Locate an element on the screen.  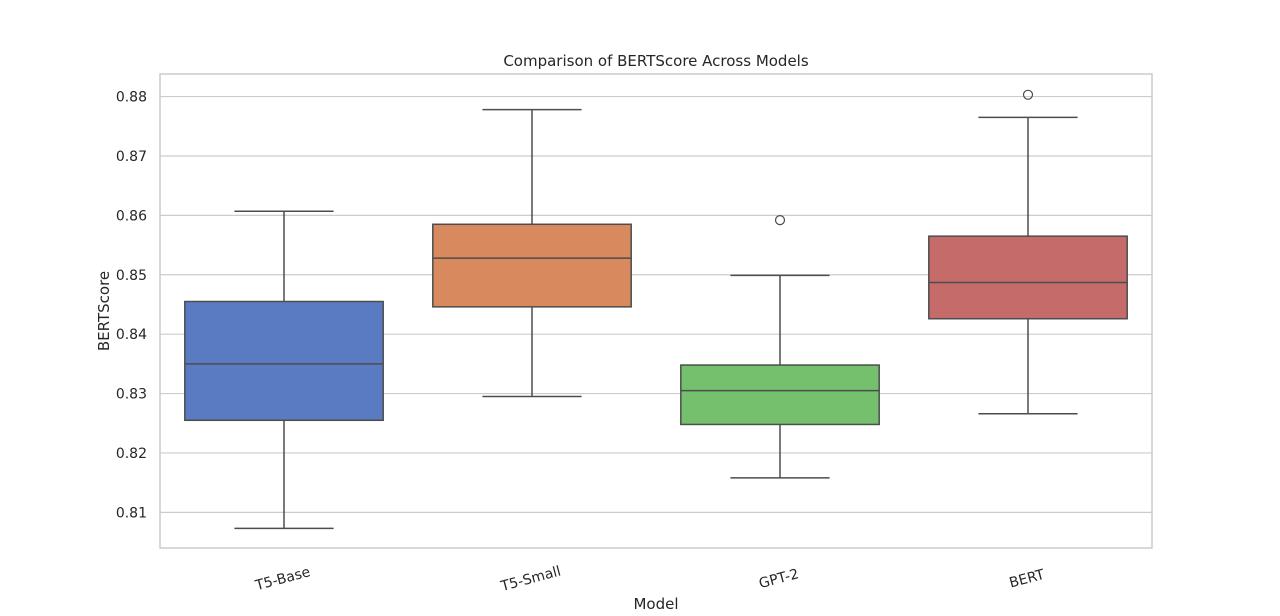
y-axis-label: BERTScore is located at coordinates (104, 311).